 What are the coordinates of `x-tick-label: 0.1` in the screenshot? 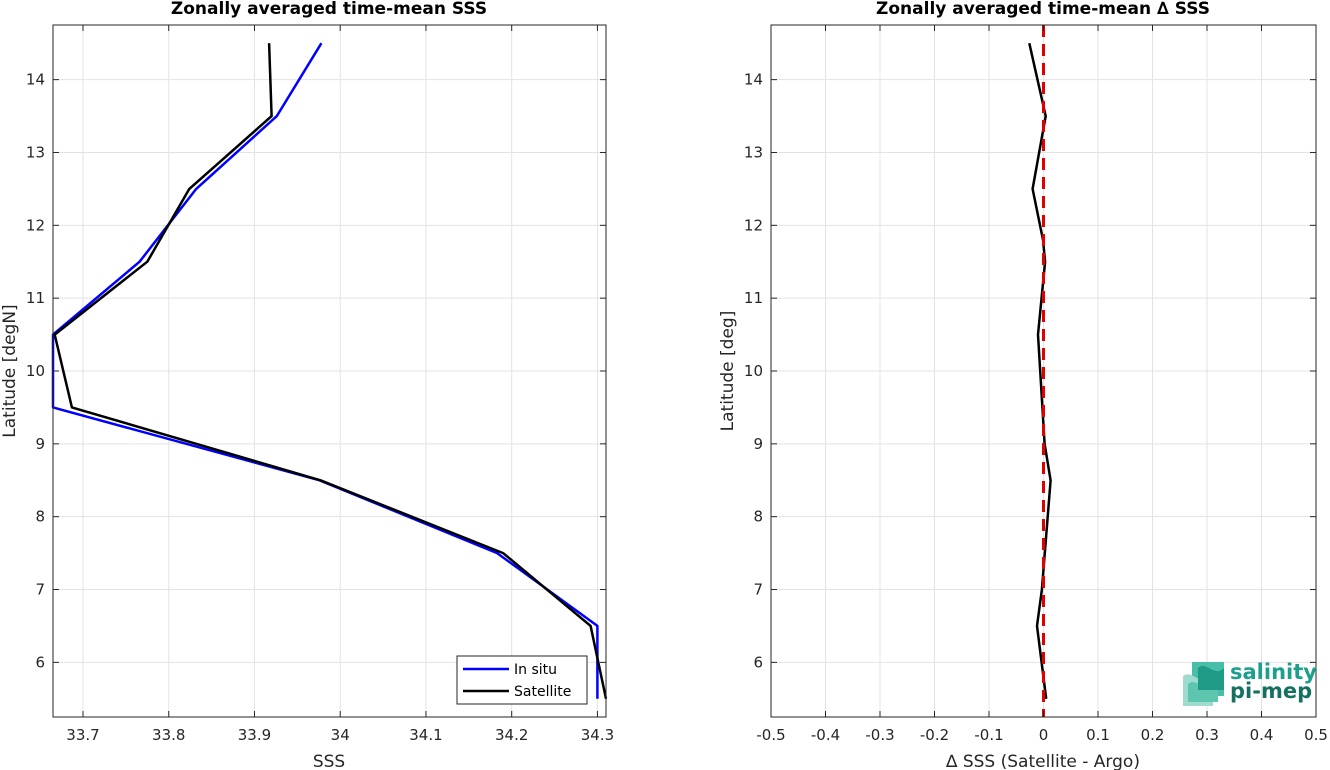 It's located at (1098, 735).